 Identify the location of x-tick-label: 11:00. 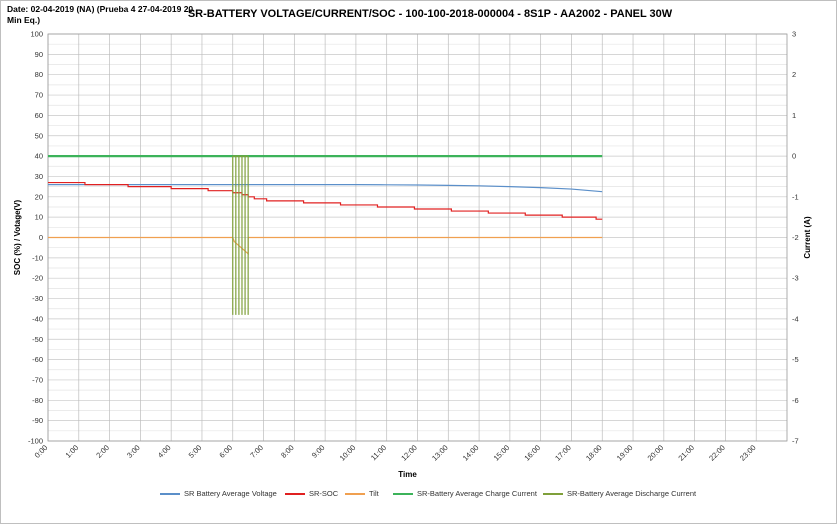
(378, 452).